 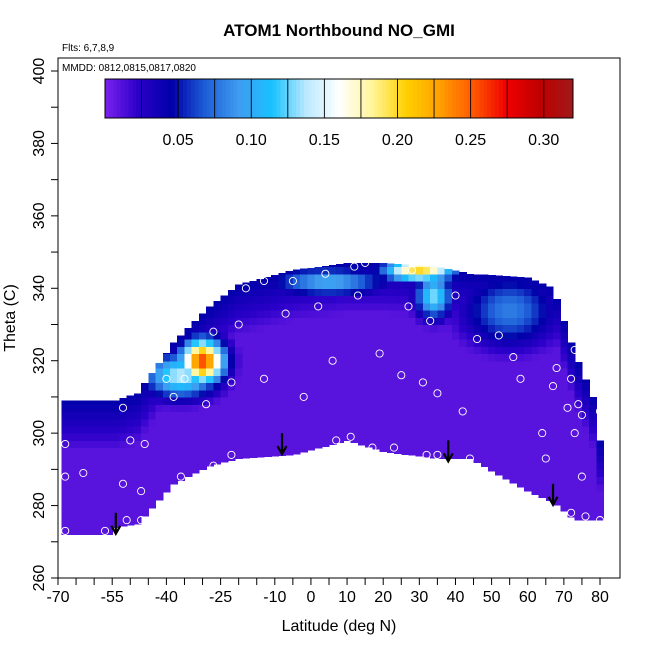 What do you see at coordinates (116, 524) in the screenshot?
I see `down-arrow-icon` at bounding box center [116, 524].